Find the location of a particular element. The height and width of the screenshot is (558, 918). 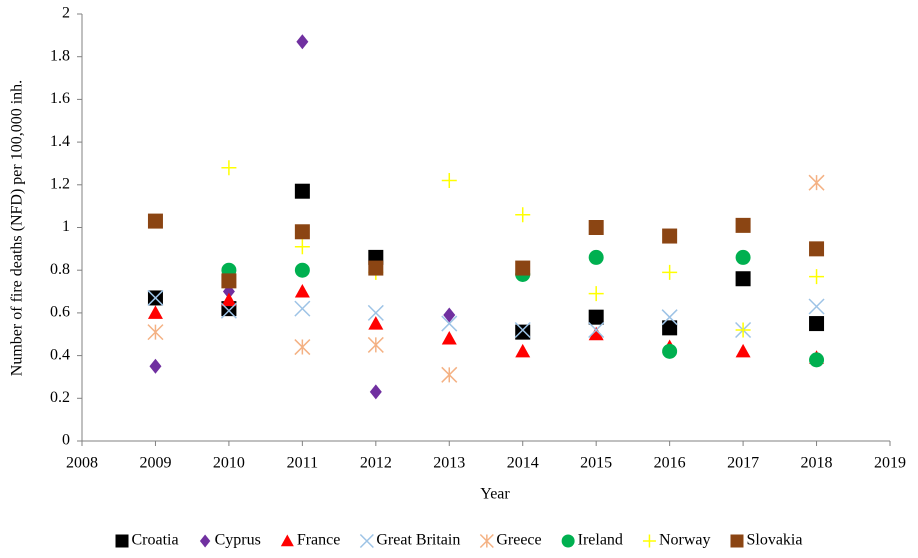

legend-label: Greece is located at coordinates (518, 540).